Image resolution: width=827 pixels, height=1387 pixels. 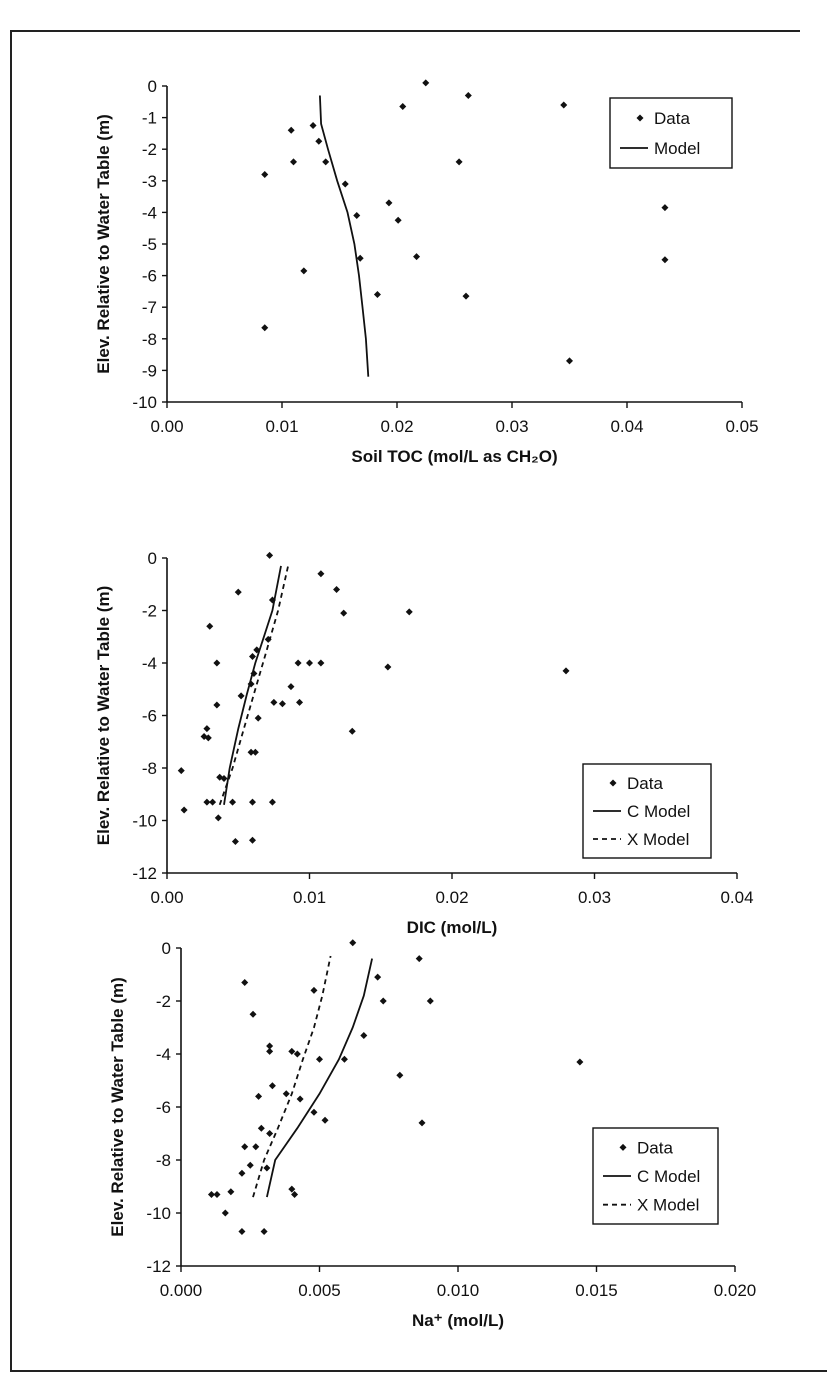 I want to click on y-tick-label: -6, so click(x=163, y=1107).